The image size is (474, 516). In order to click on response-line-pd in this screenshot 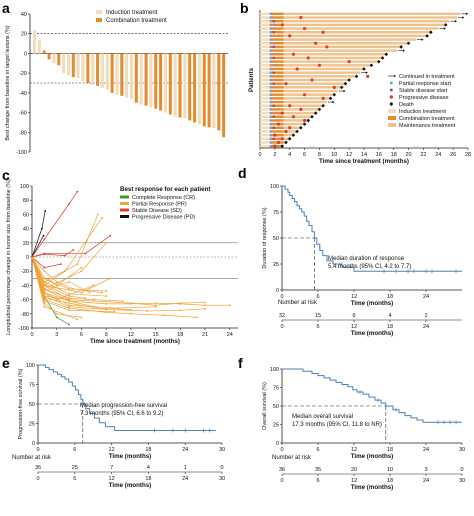, I will do `click(38, 234)`.